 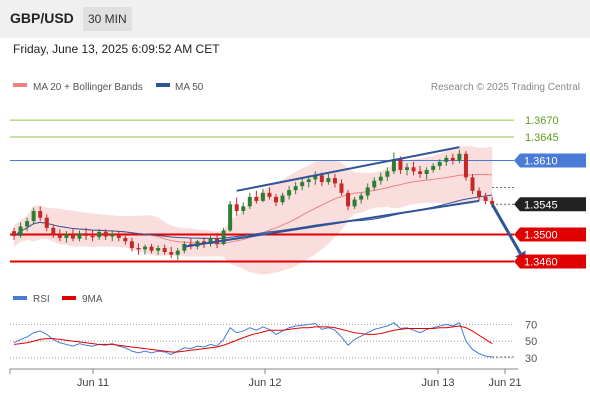 I want to click on level-tag-1.3460, so click(x=550, y=261).